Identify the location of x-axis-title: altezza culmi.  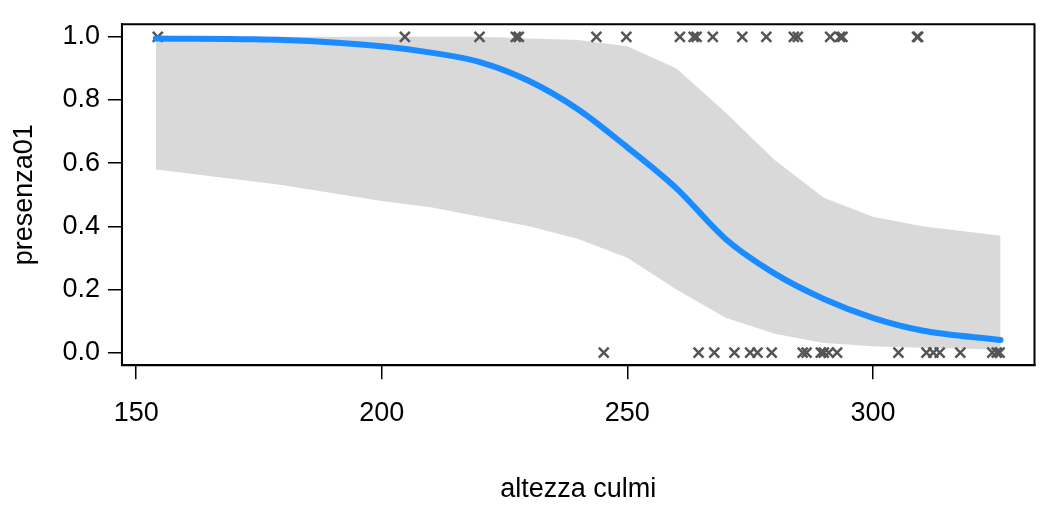
(578, 488).